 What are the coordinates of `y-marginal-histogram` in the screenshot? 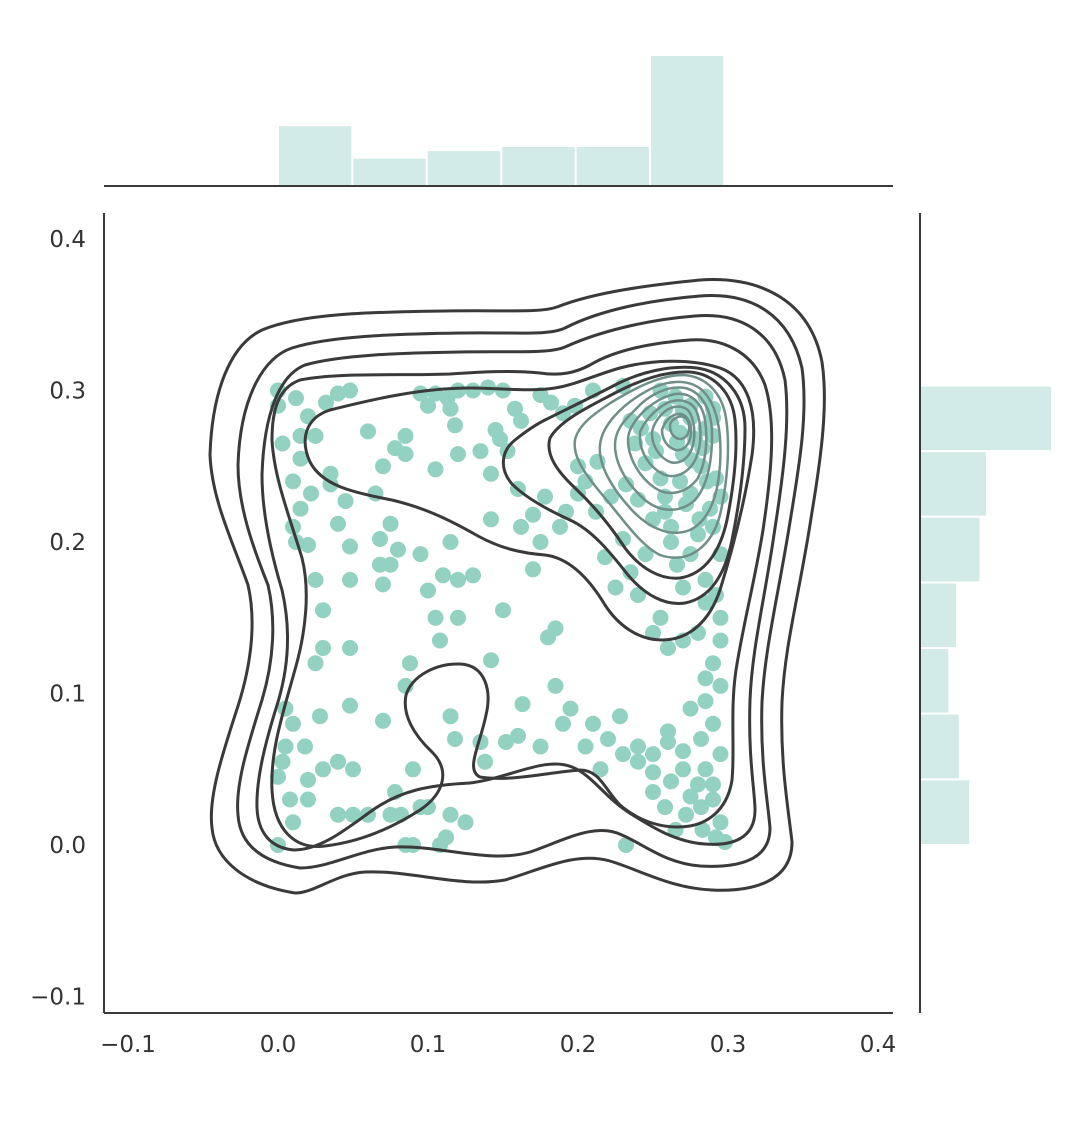 It's located at (986, 615).